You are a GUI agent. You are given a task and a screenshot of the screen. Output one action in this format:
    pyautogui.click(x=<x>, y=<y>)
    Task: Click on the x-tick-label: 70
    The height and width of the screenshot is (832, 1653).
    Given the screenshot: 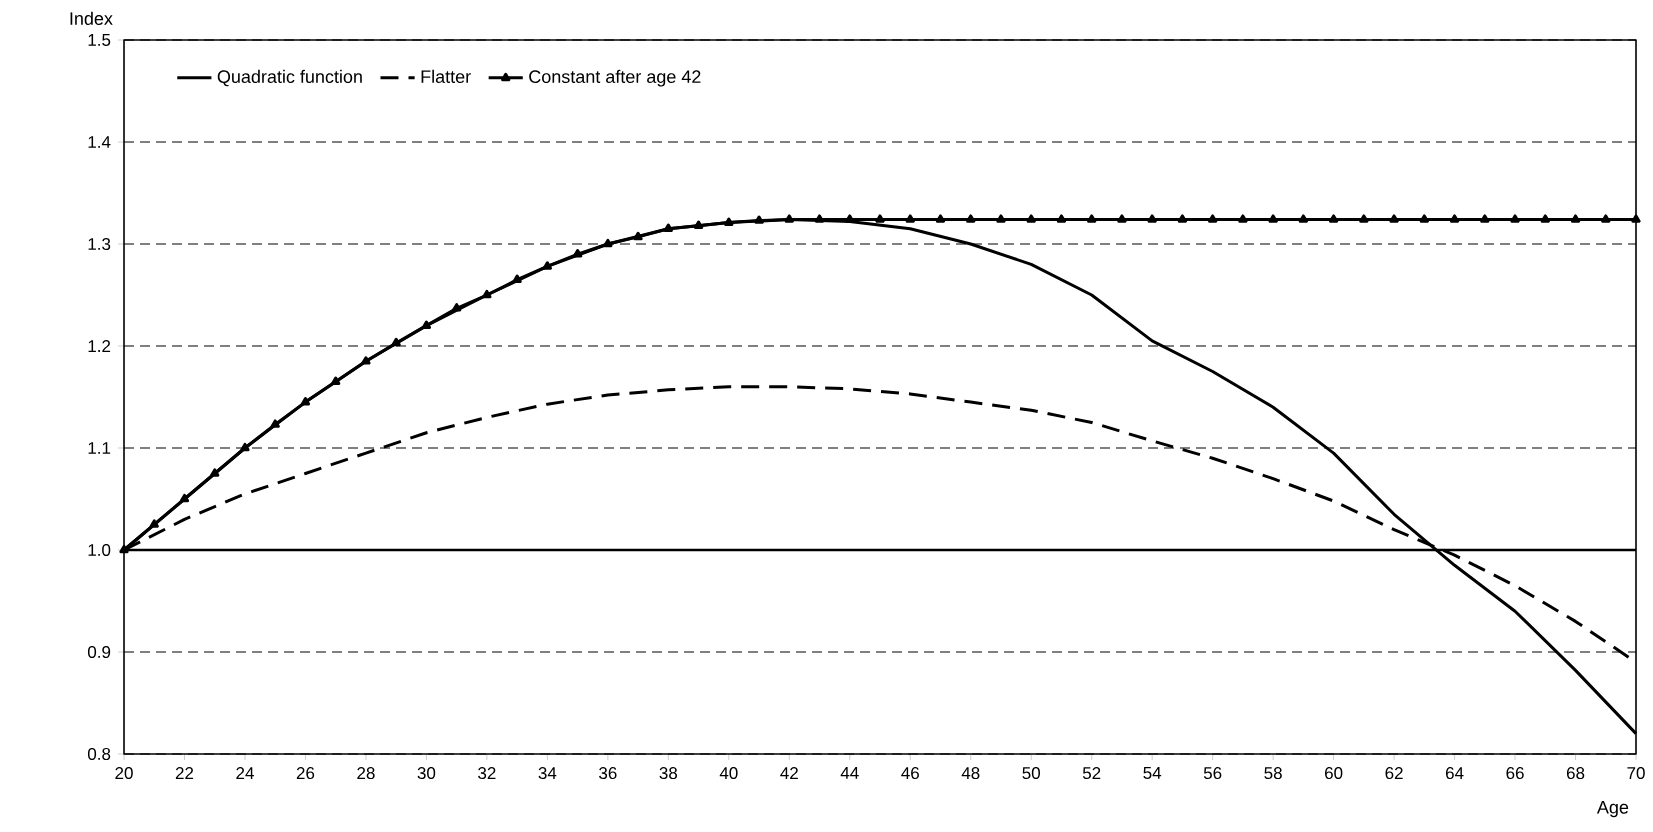 What is the action you would take?
    pyautogui.click(x=1636, y=773)
    